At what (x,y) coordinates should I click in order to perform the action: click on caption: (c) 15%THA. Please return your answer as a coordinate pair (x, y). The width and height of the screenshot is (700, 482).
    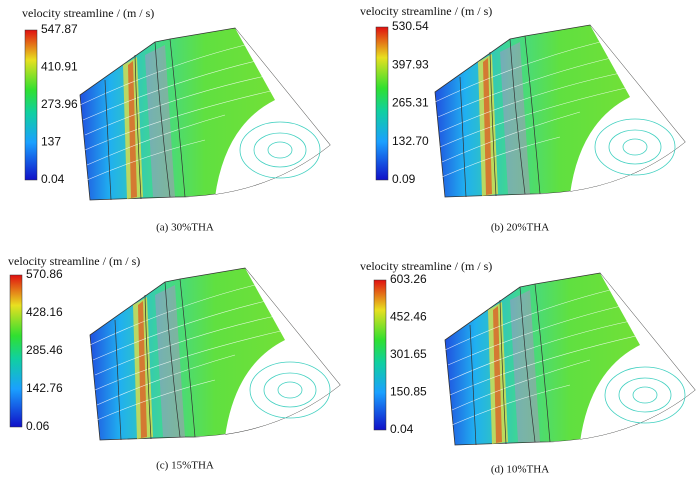
    Looking at the image, I should click on (185, 466).